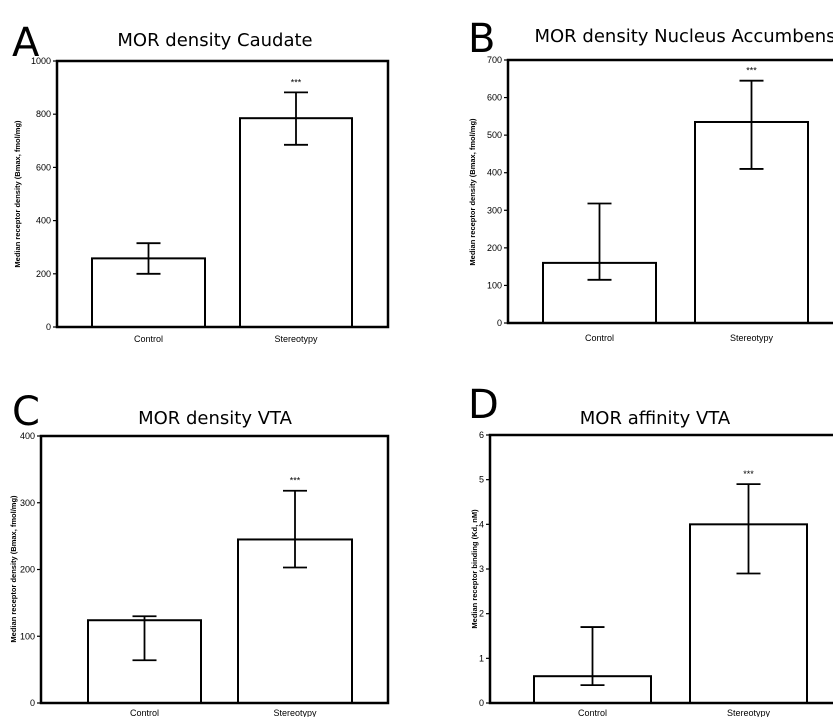 Image resolution: width=833 pixels, height=717 pixels. Describe the element at coordinates (683, 36) in the screenshot. I see `chart-title: MOR density Nucleus Accumbens` at that location.